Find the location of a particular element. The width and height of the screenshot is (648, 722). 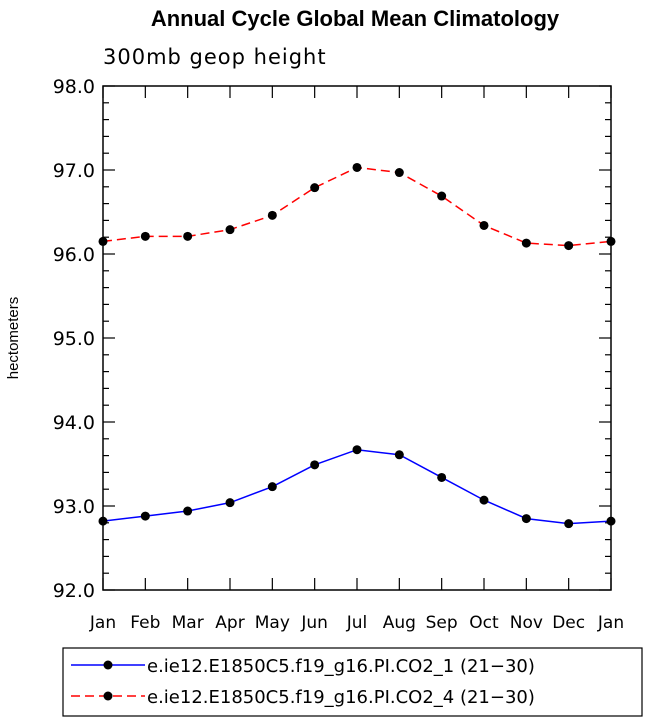

x-tick-label: Aug is located at coordinates (399, 623).